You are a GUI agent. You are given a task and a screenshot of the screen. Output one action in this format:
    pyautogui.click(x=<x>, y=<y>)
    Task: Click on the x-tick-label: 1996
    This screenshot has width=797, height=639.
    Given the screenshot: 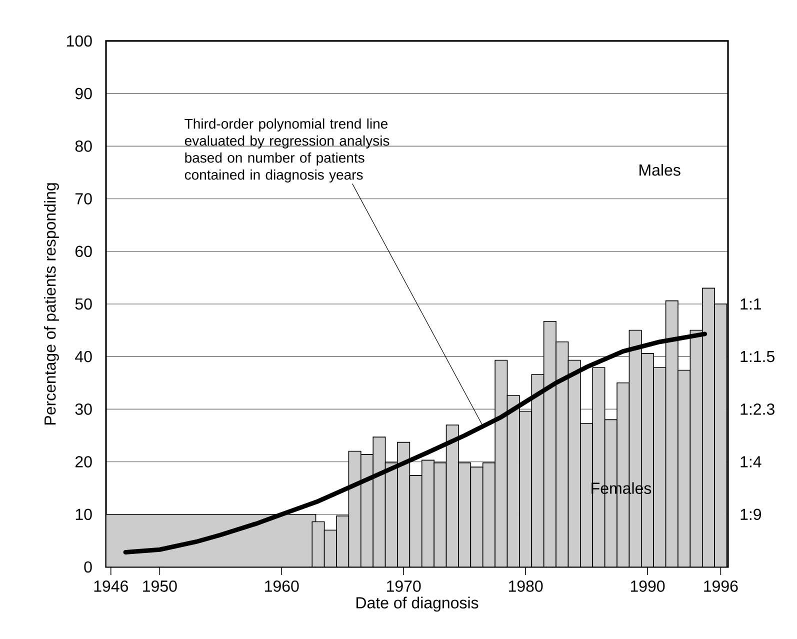 What is the action you would take?
    pyautogui.click(x=721, y=586)
    